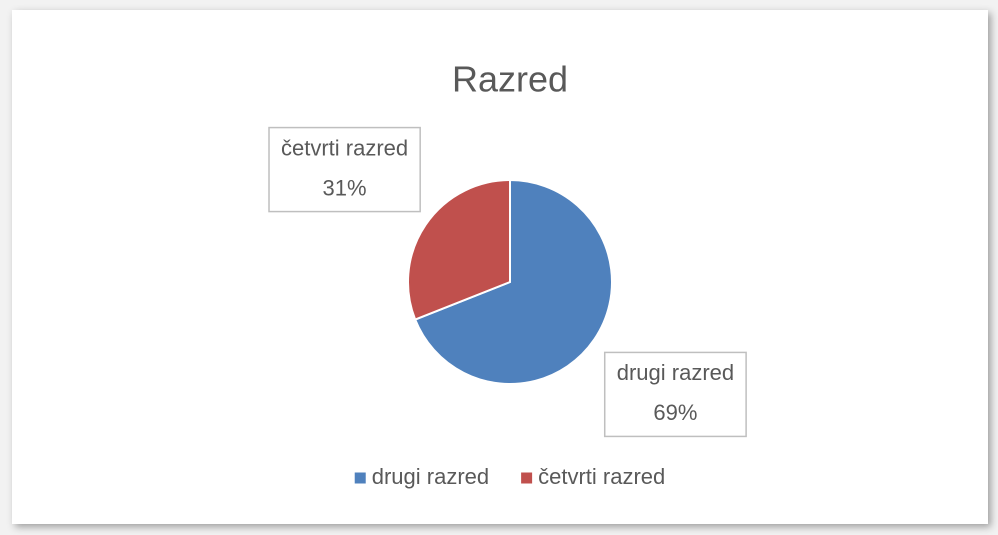 The image size is (998, 535). What do you see at coordinates (345, 187) in the screenshot?
I see `data-label-value: 31%` at bounding box center [345, 187].